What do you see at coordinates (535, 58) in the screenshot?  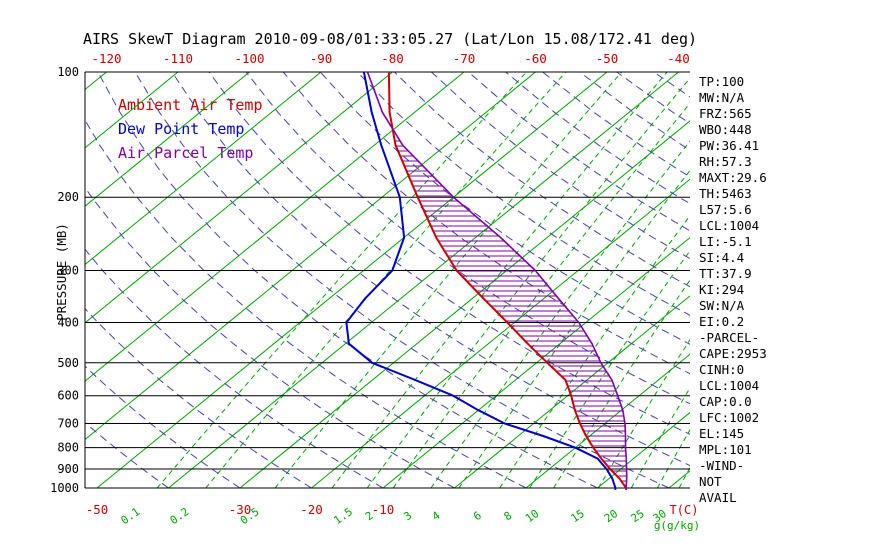 I see `top-temp-label: -60` at bounding box center [535, 58].